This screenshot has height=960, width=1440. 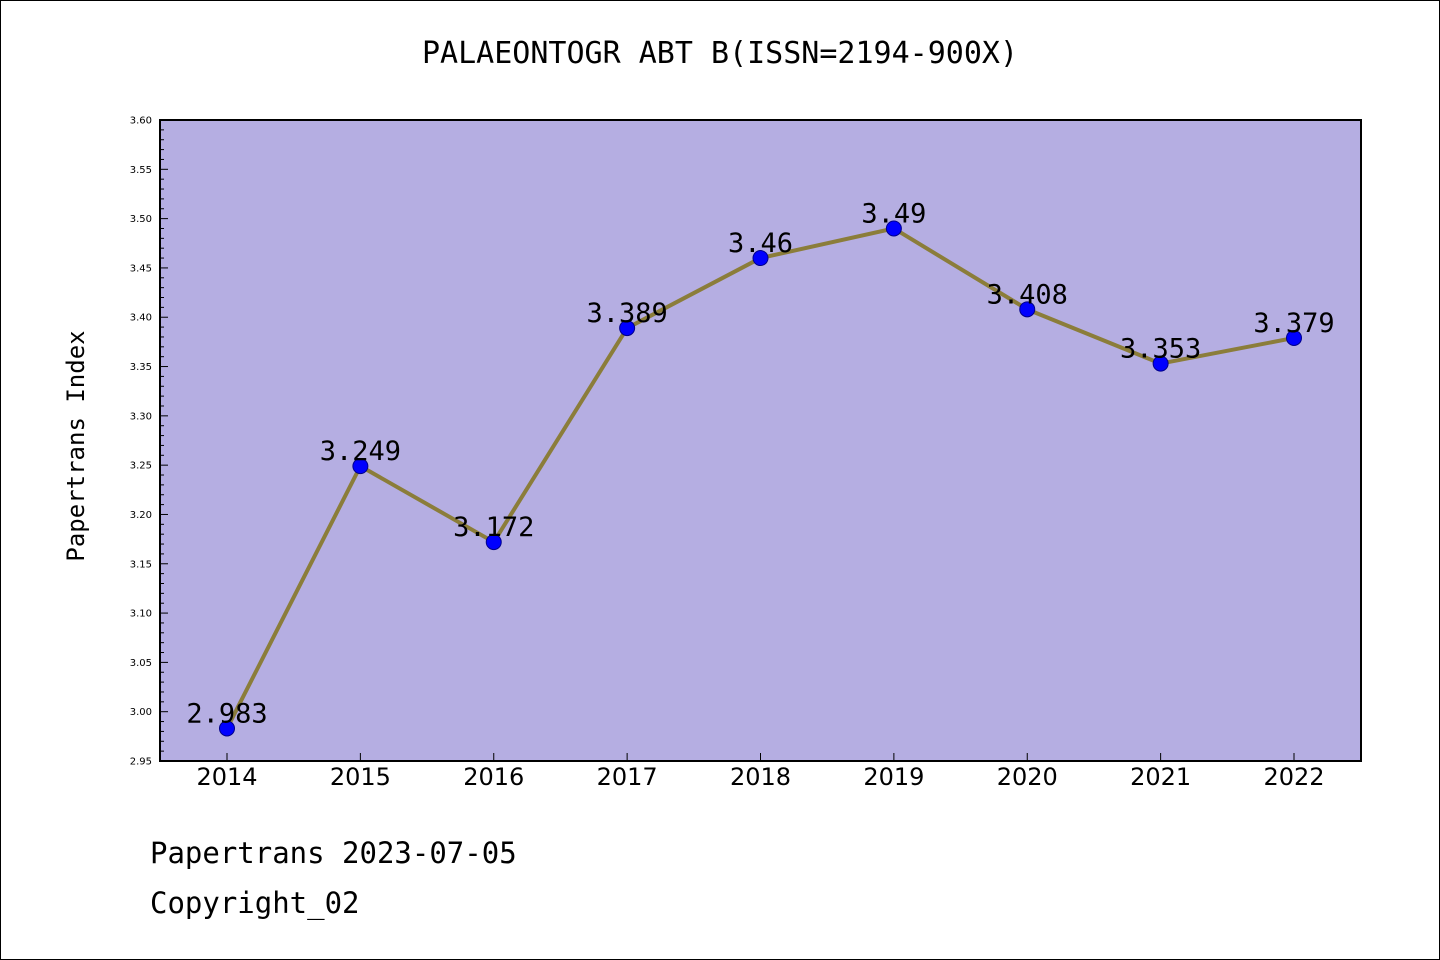 What do you see at coordinates (360, 451) in the screenshot?
I see `data-label: 3.249` at bounding box center [360, 451].